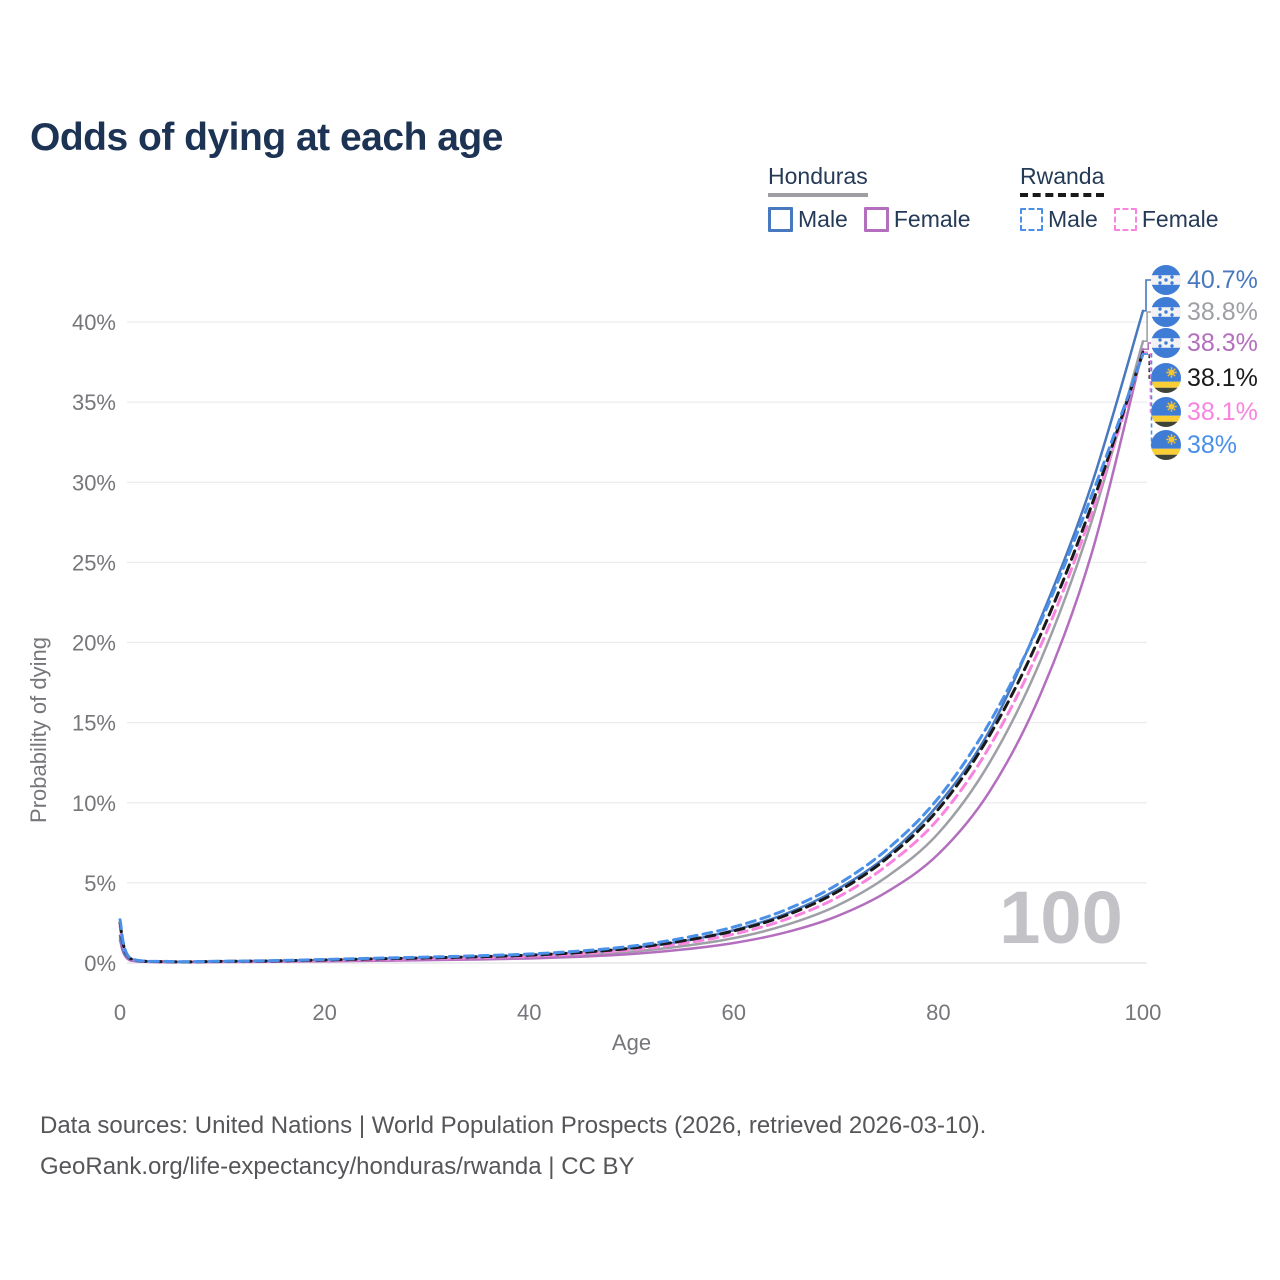  Describe the element at coordinates (876, 219) in the screenshot. I see `honduras-female-swatch-icon` at that location.